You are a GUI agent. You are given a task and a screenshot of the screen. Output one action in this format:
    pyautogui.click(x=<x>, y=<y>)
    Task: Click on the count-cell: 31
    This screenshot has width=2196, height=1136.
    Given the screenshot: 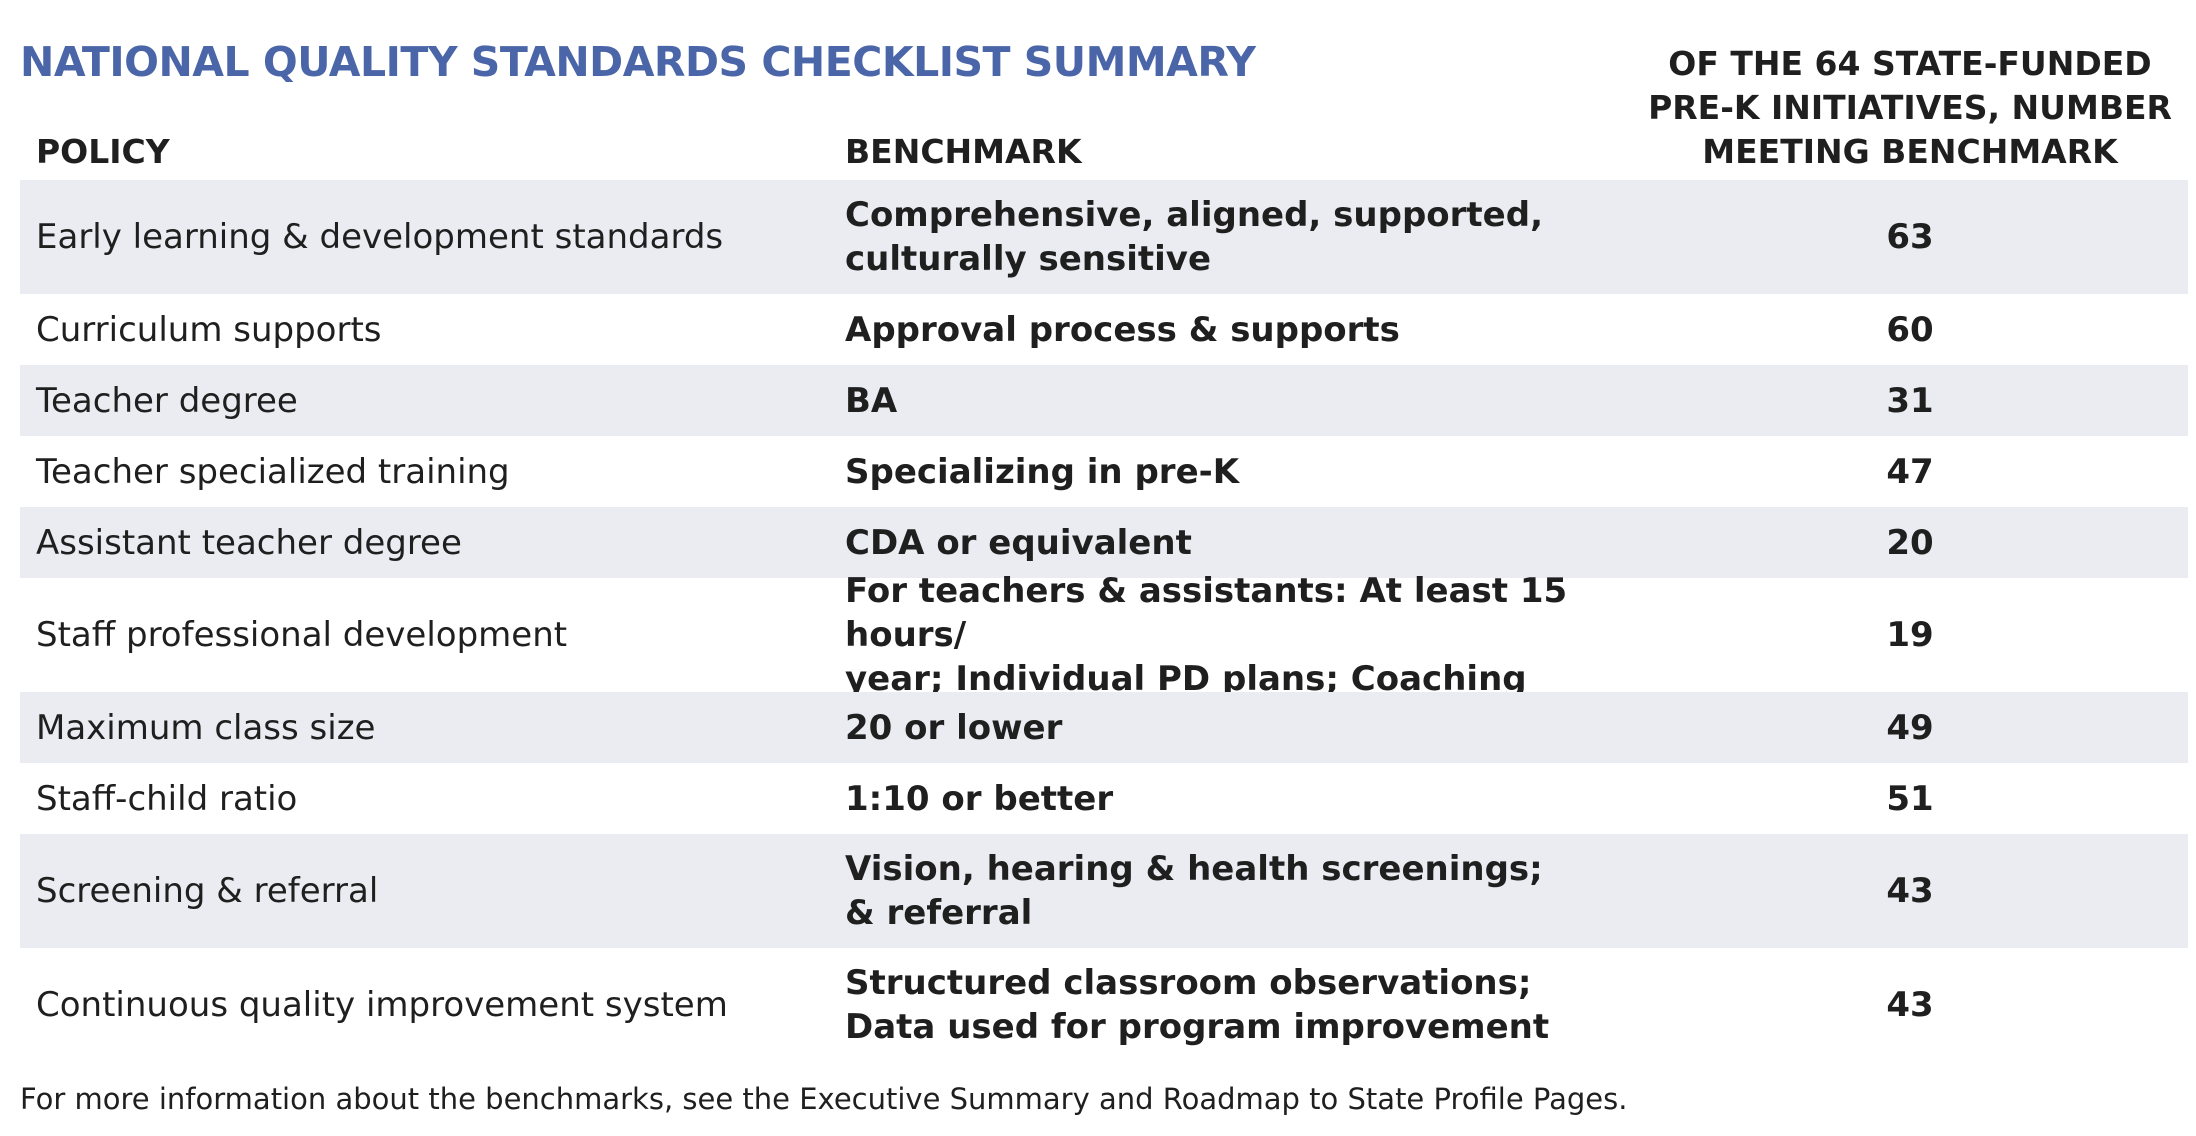 What is the action you would take?
    pyautogui.click(x=1910, y=400)
    